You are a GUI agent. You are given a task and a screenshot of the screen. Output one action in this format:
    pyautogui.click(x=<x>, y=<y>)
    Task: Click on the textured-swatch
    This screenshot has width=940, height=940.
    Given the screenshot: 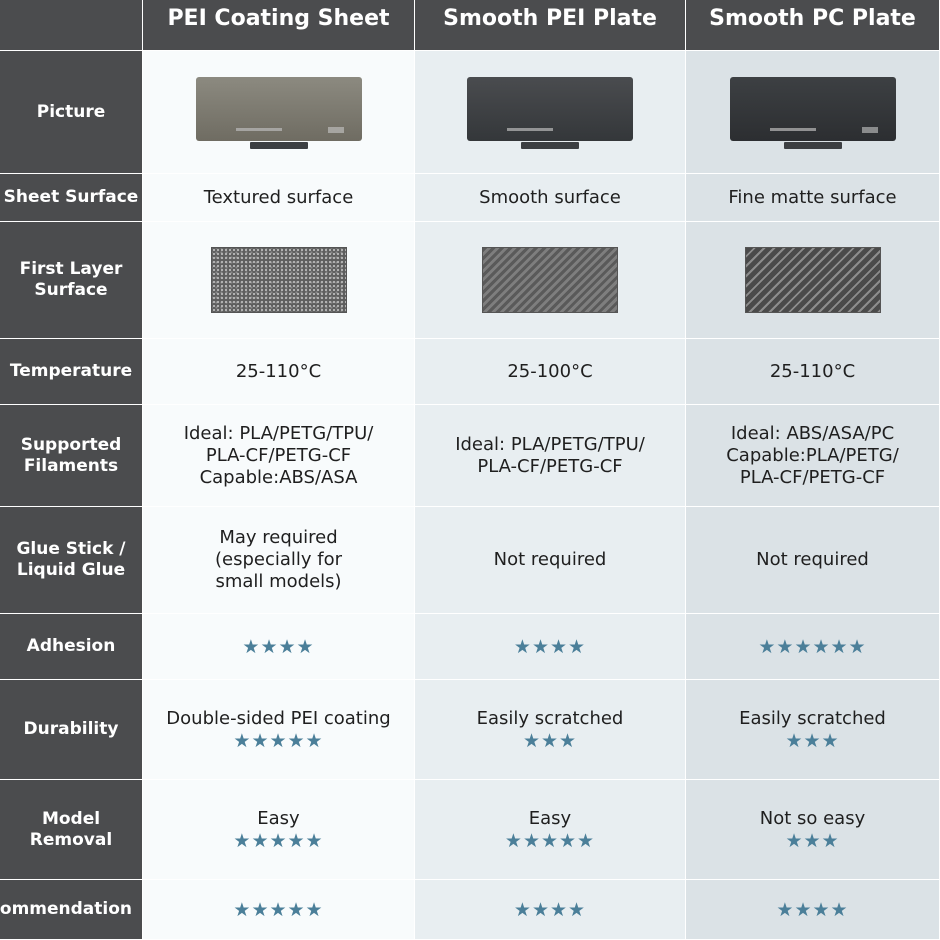 What is the action you would take?
    pyautogui.click(x=278, y=280)
    